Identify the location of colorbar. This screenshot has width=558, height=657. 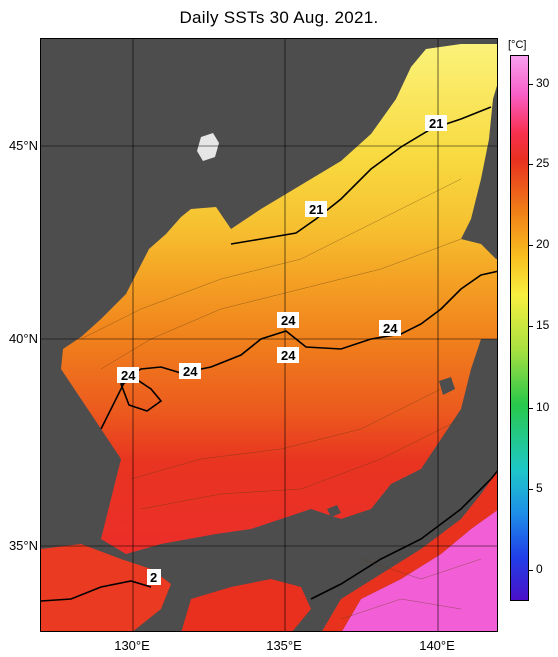
(519, 328).